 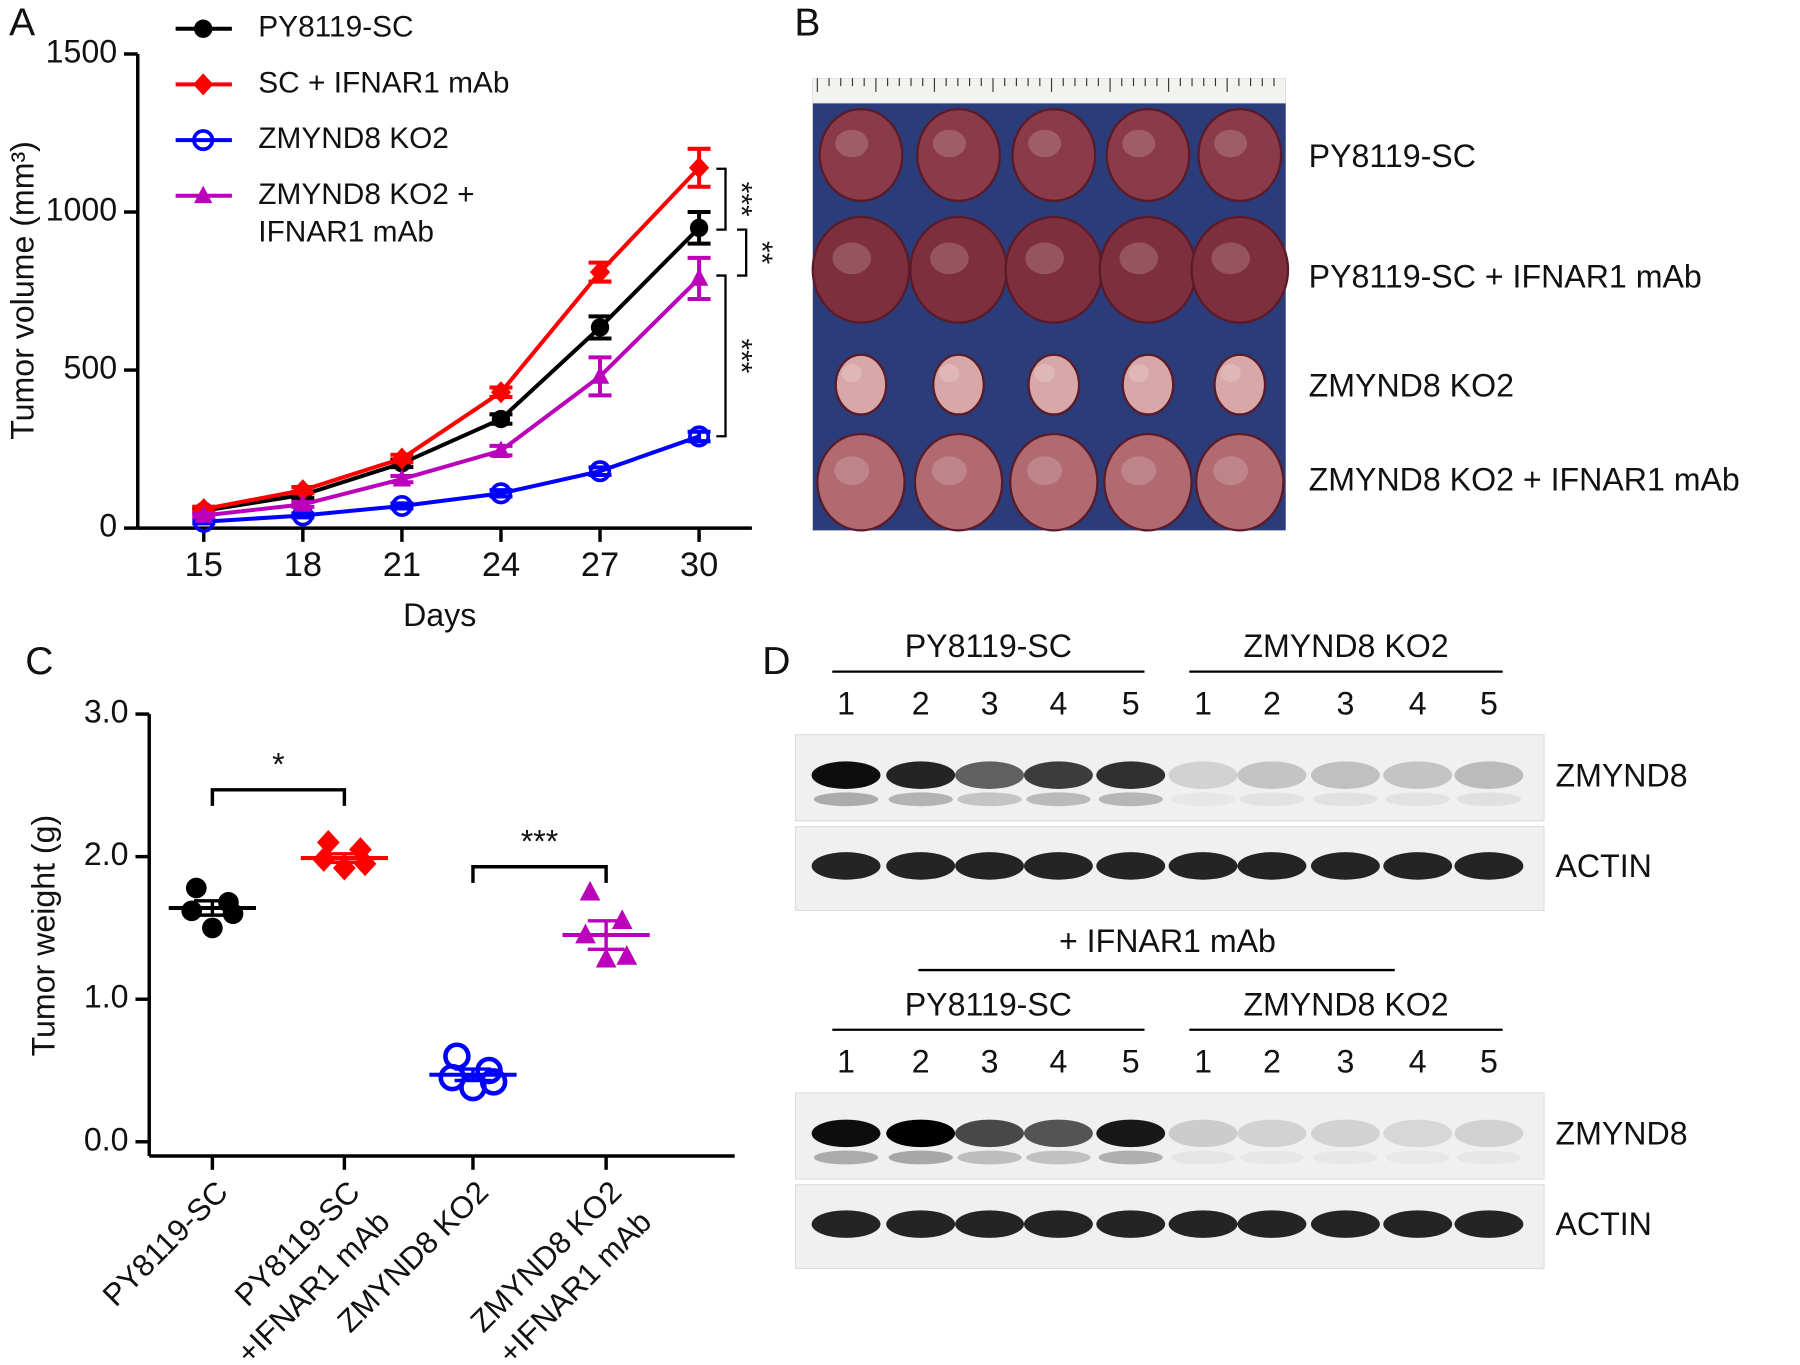 What do you see at coordinates (22, 23) in the screenshot?
I see `panel-label: A` at bounding box center [22, 23].